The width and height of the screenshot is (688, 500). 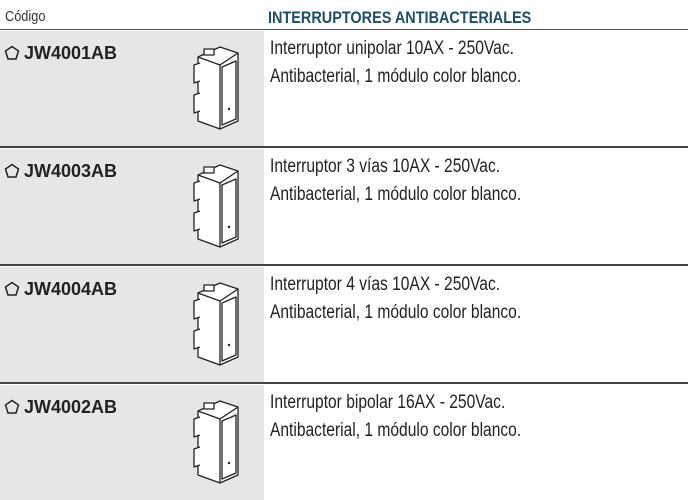 What do you see at coordinates (71, 53) in the screenshot?
I see `product-code: JW4001AB` at bounding box center [71, 53].